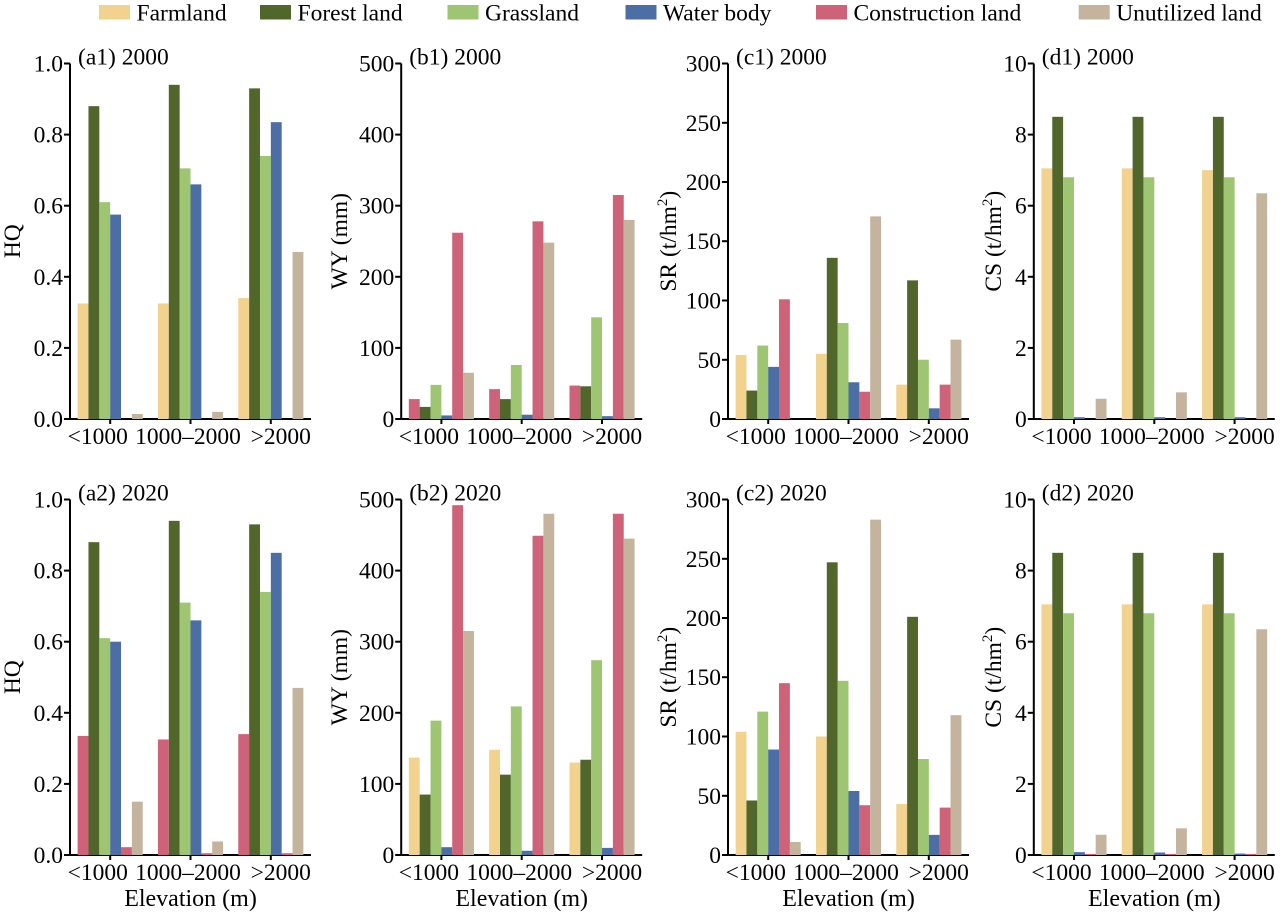 The width and height of the screenshot is (1282, 922). What do you see at coordinates (455, 58) in the screenshot?
I see `svg-text: (b1) 2000` at bounding box center [455, 58].